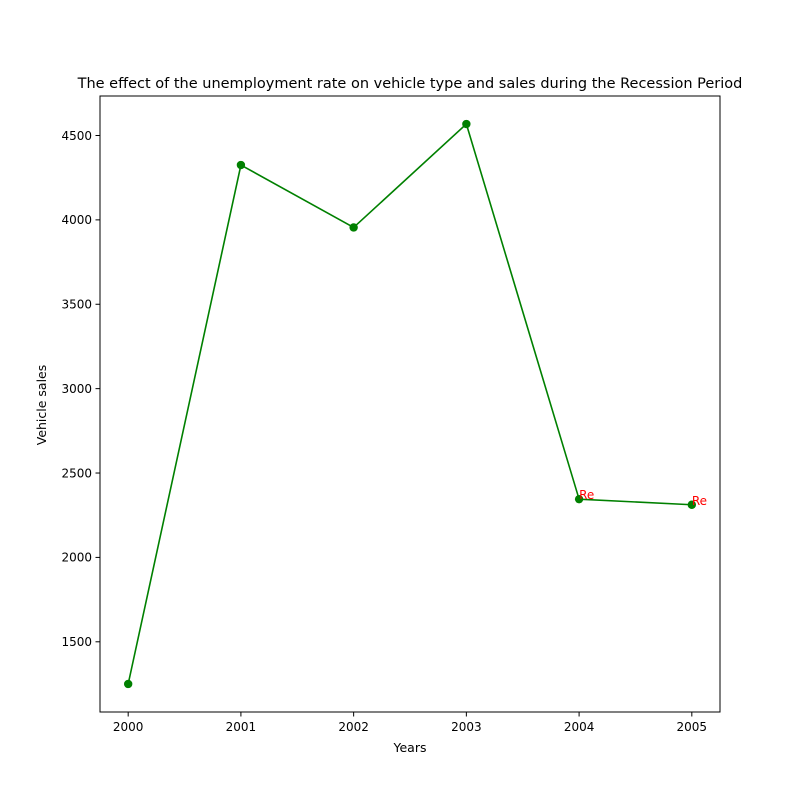  I want to click on x-tick-label: 2003, so click(466, 727).